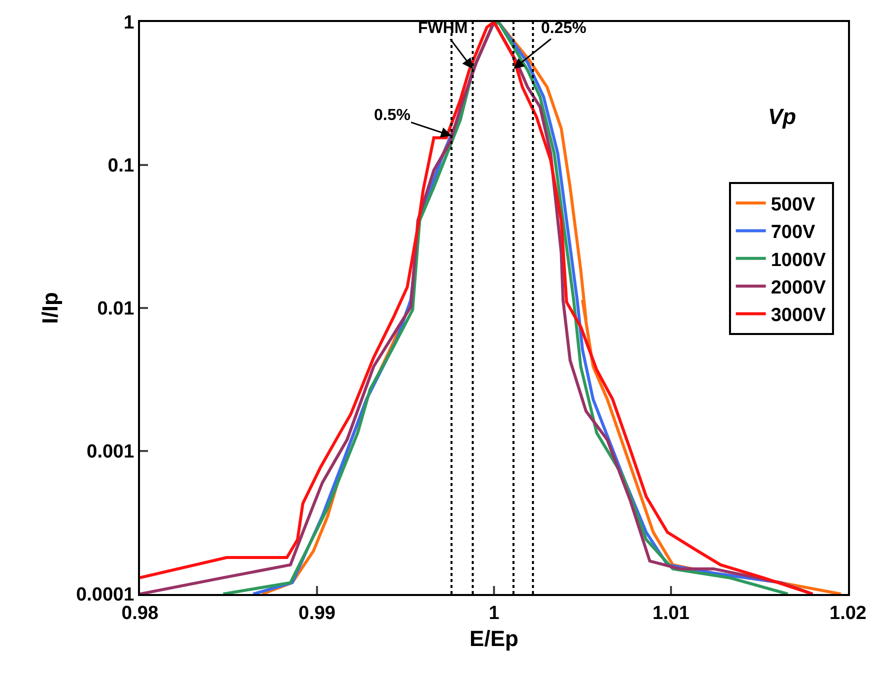 This screenshot has height=691, width=880. Describe the element at coordinates (798, 288) in the screenshot. I see `legend-label: 2000V` at that location.